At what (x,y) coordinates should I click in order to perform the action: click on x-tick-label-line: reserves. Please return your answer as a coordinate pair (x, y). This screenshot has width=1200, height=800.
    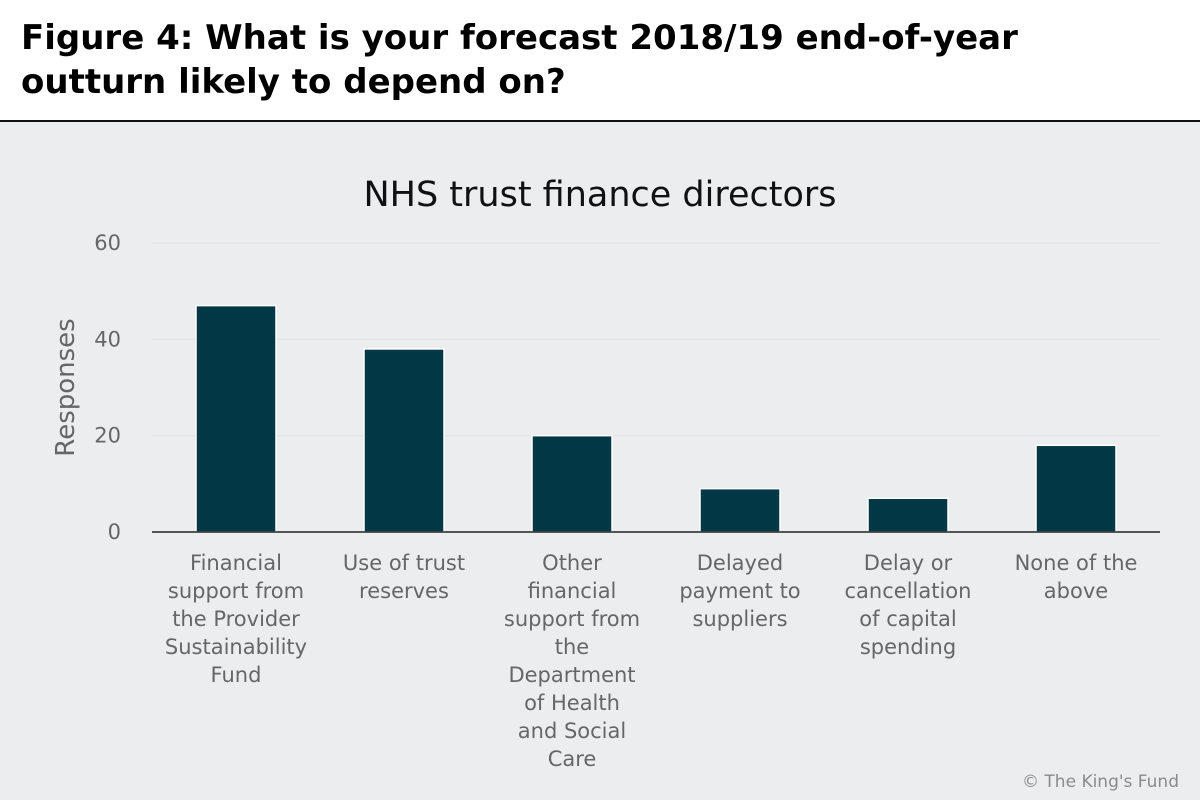
    Looking at the image, I should click on (404, 591).